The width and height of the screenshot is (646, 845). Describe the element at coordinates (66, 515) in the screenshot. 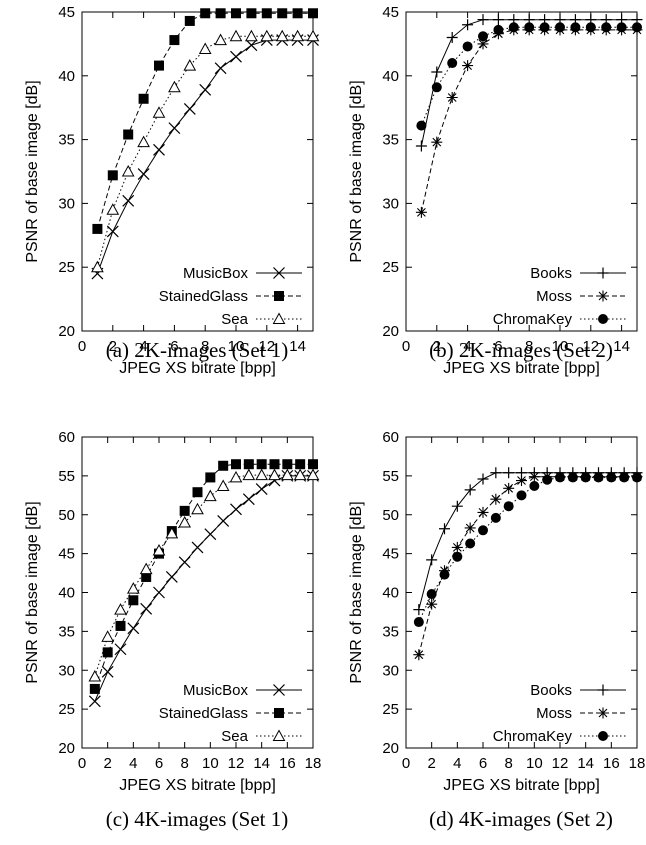

I see `y-tick-label: 50` at that location.